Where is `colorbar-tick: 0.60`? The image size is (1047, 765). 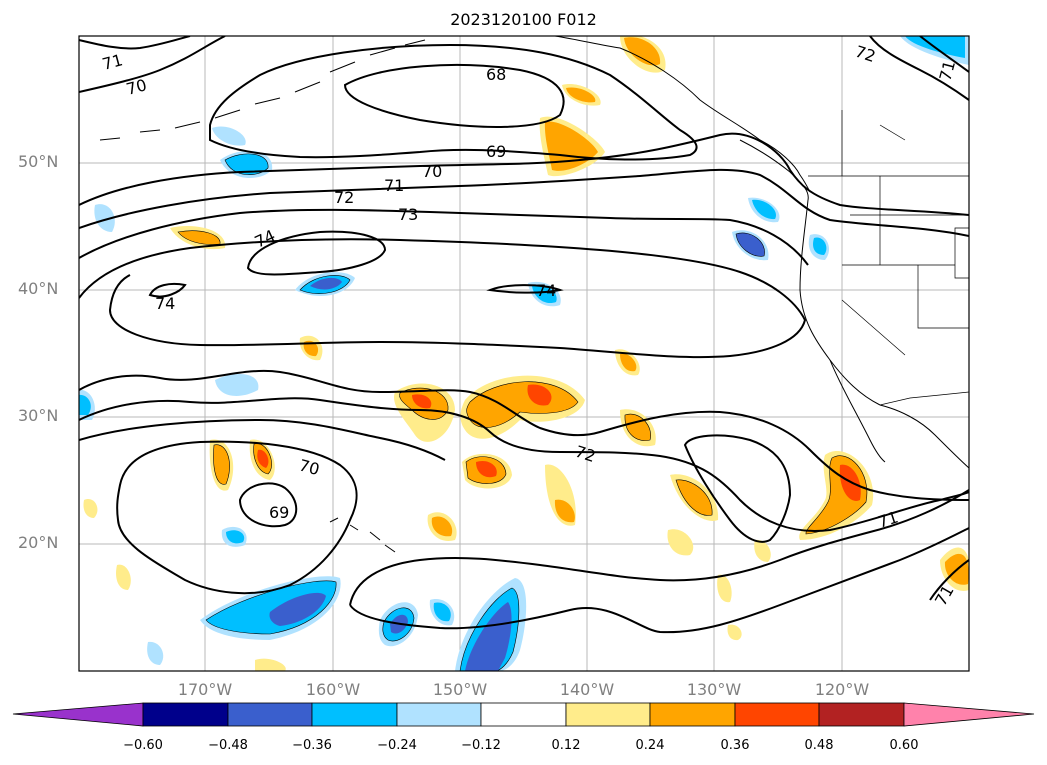
colorbar-tick: 0.60 is located at coordinates (904, 745).